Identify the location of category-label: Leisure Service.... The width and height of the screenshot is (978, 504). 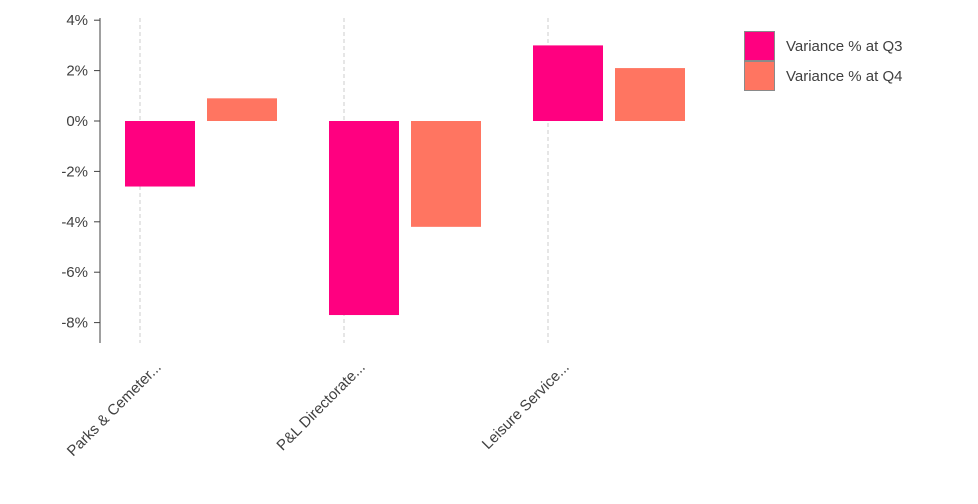
(526, 406).